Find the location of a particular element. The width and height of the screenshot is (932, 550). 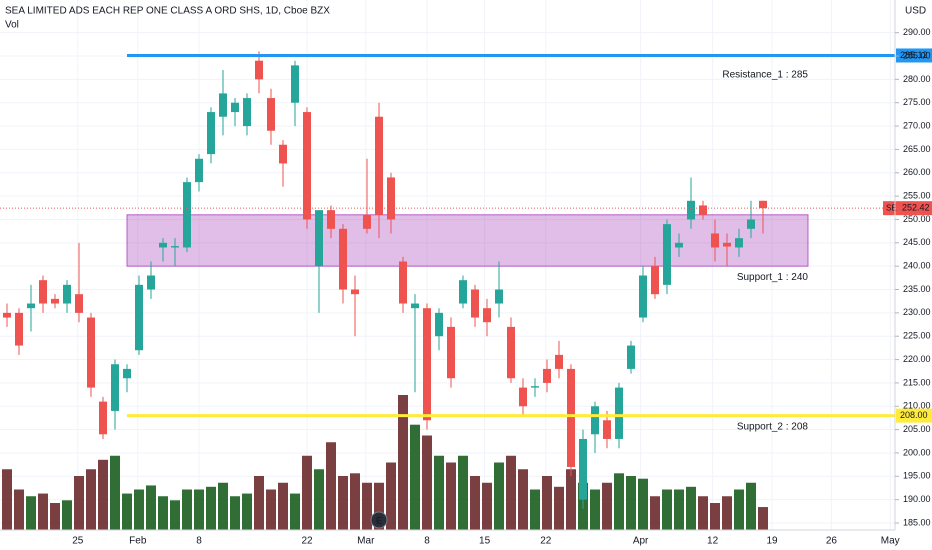

y-tick-label: 245.00 is located at coordinates (917, 242).